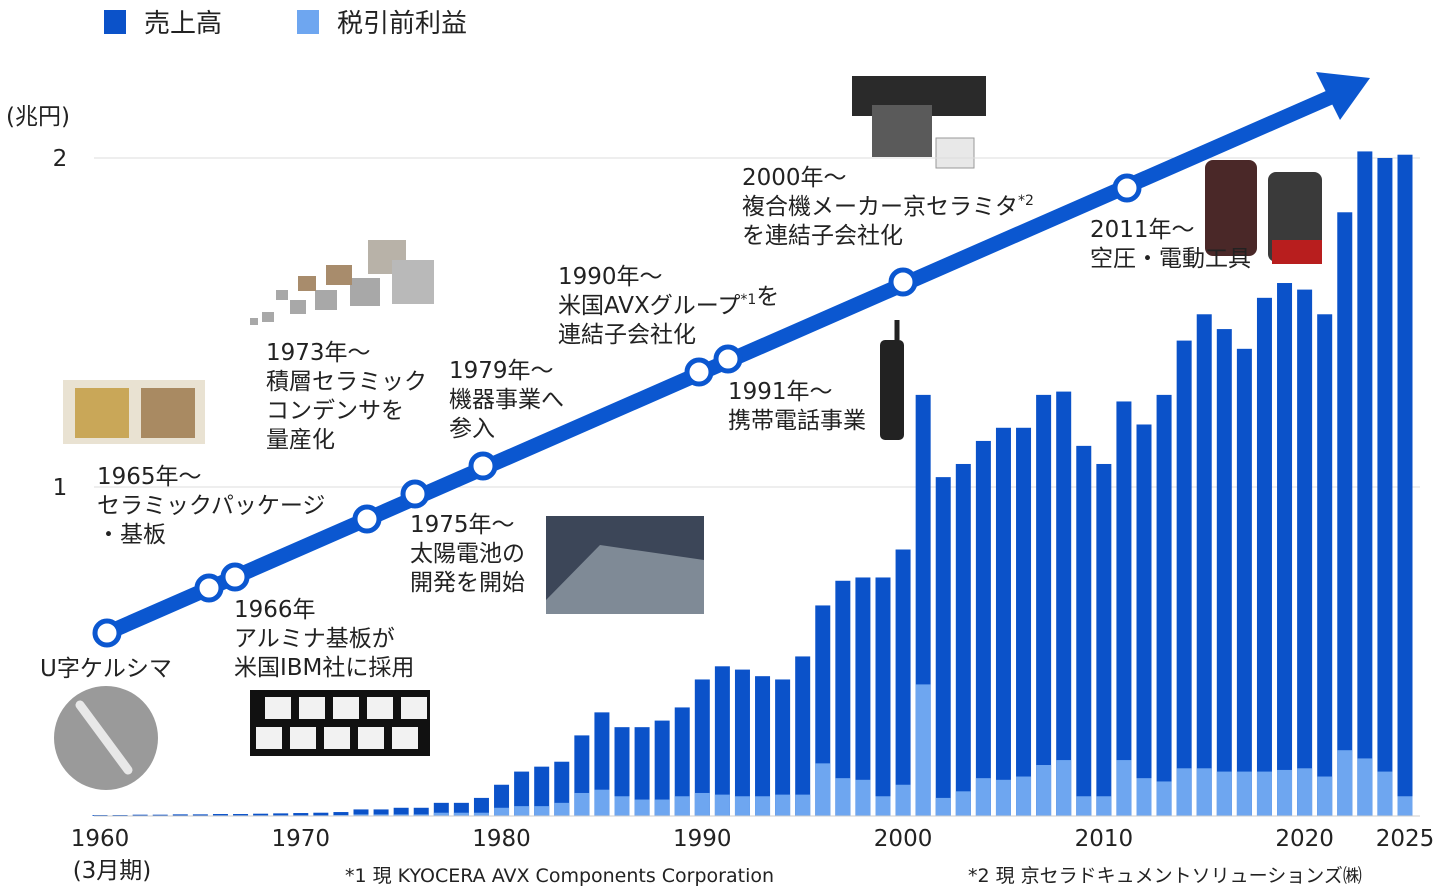 The width and height of the screenshot is (1441, 887). What do you see at coordinates (822, 236) in the screenshot?
I see `annotation-line: を連結子会社化` at bounding box center [822, 236].